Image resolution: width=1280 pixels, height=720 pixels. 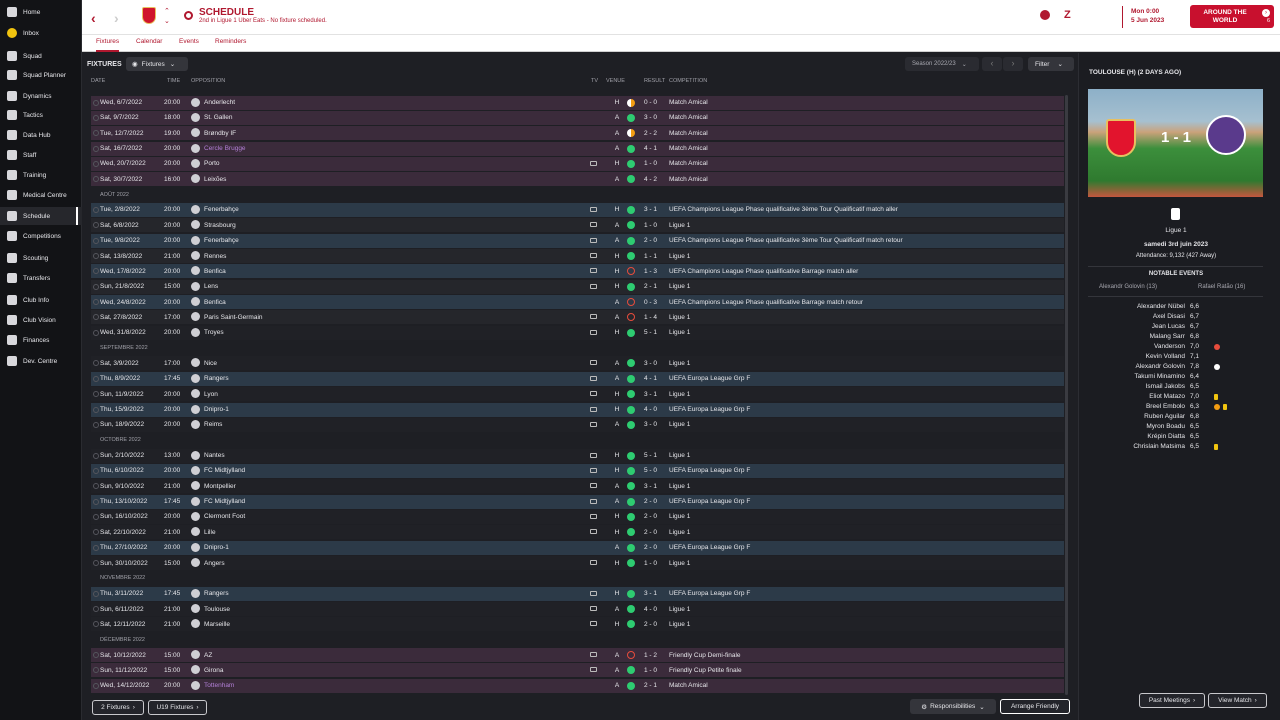 What do you see at coordinates (214, 456) in the screenshot?
I see `fixture-opponent: Nantes` at bounding box center [214, 456].